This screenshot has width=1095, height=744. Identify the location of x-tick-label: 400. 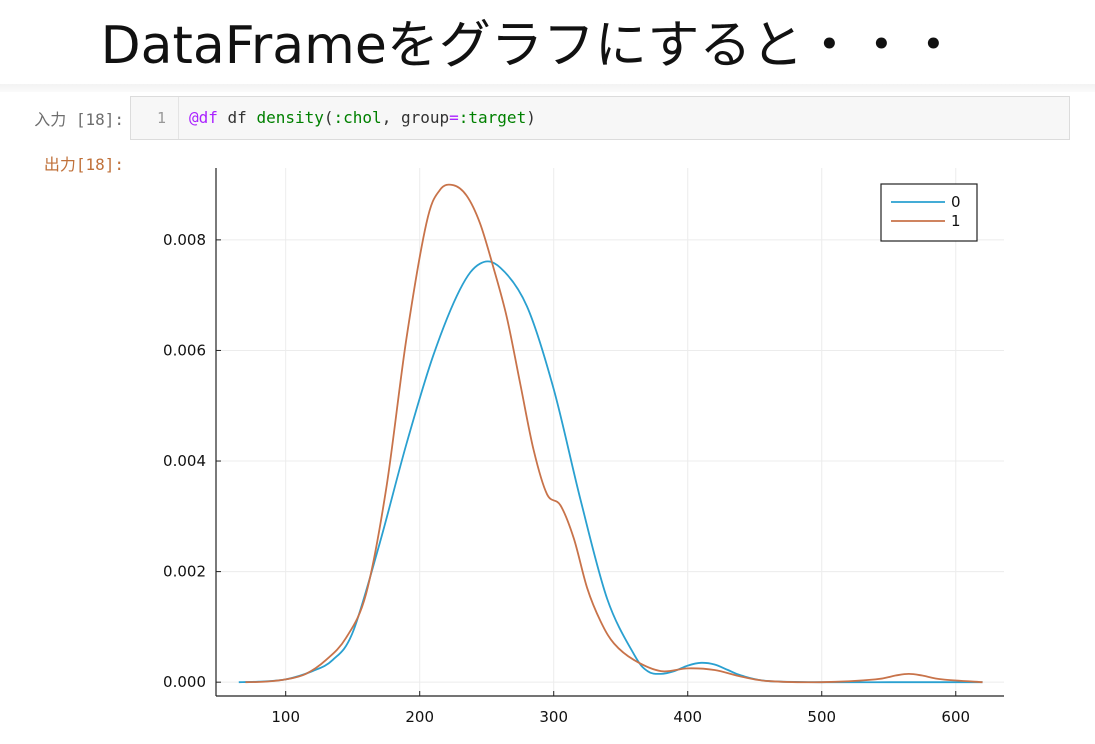
(687, 717).